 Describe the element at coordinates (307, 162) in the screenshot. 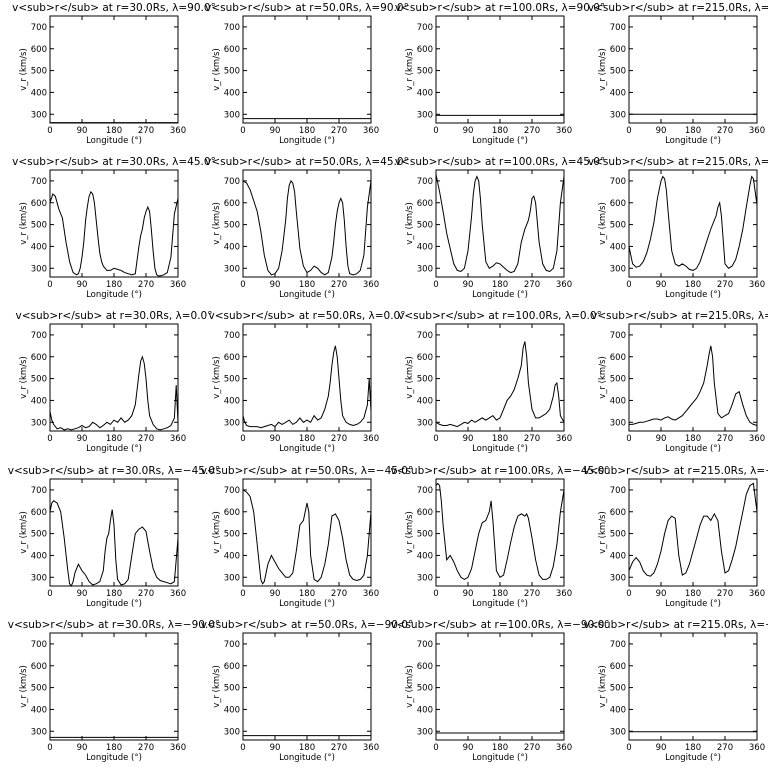

I see `chart-title: v<sub>r</sub> at r=50.0Rs, λ=45.0°` at that location.